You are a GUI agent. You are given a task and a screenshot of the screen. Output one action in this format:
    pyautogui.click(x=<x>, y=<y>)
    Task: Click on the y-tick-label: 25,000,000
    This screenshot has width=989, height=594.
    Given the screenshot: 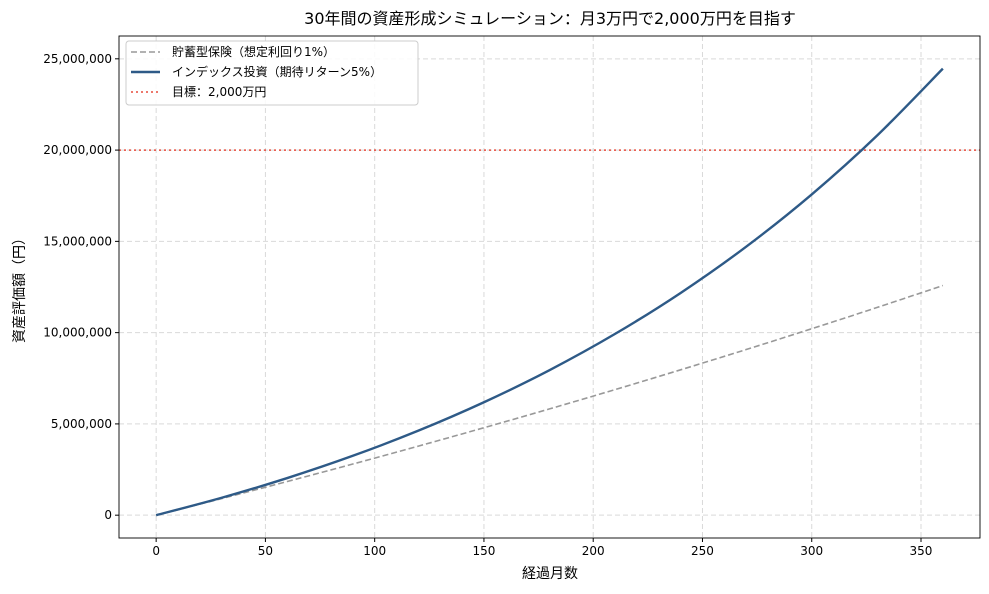 What is the action you would take?
    pyautogui.click(x=77, y=59)
    